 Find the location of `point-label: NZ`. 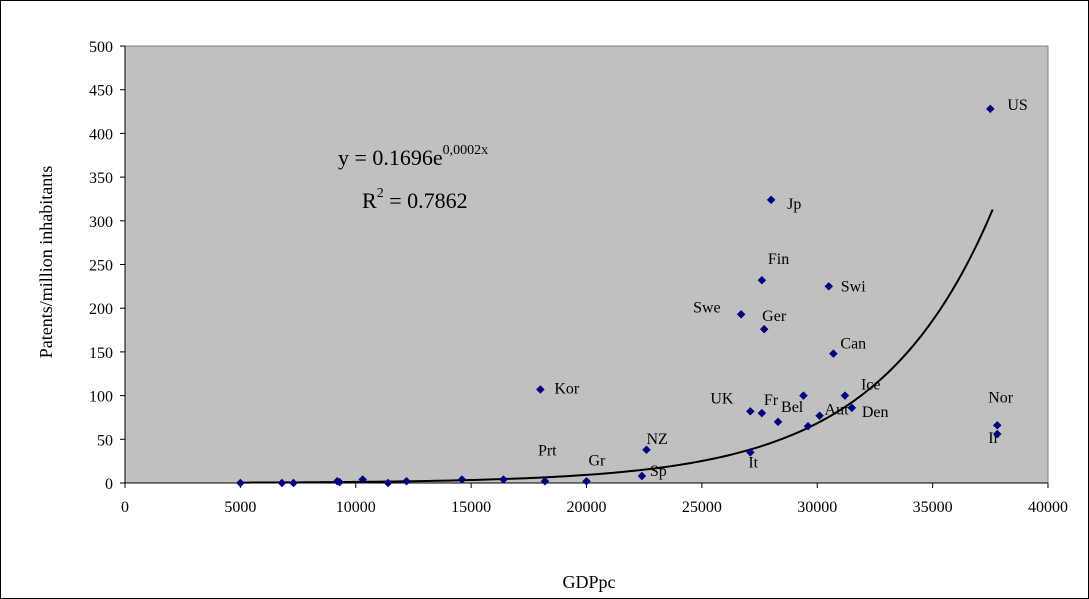

point-label: NZ is located at coordinates (656, 439).